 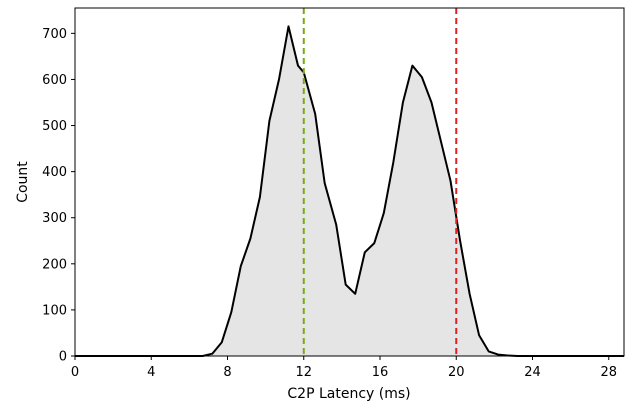 What do you see at coordinates (608, 372) in the screenshot?
I see `x-tick-label: 28` at bounding box center [608, 372].